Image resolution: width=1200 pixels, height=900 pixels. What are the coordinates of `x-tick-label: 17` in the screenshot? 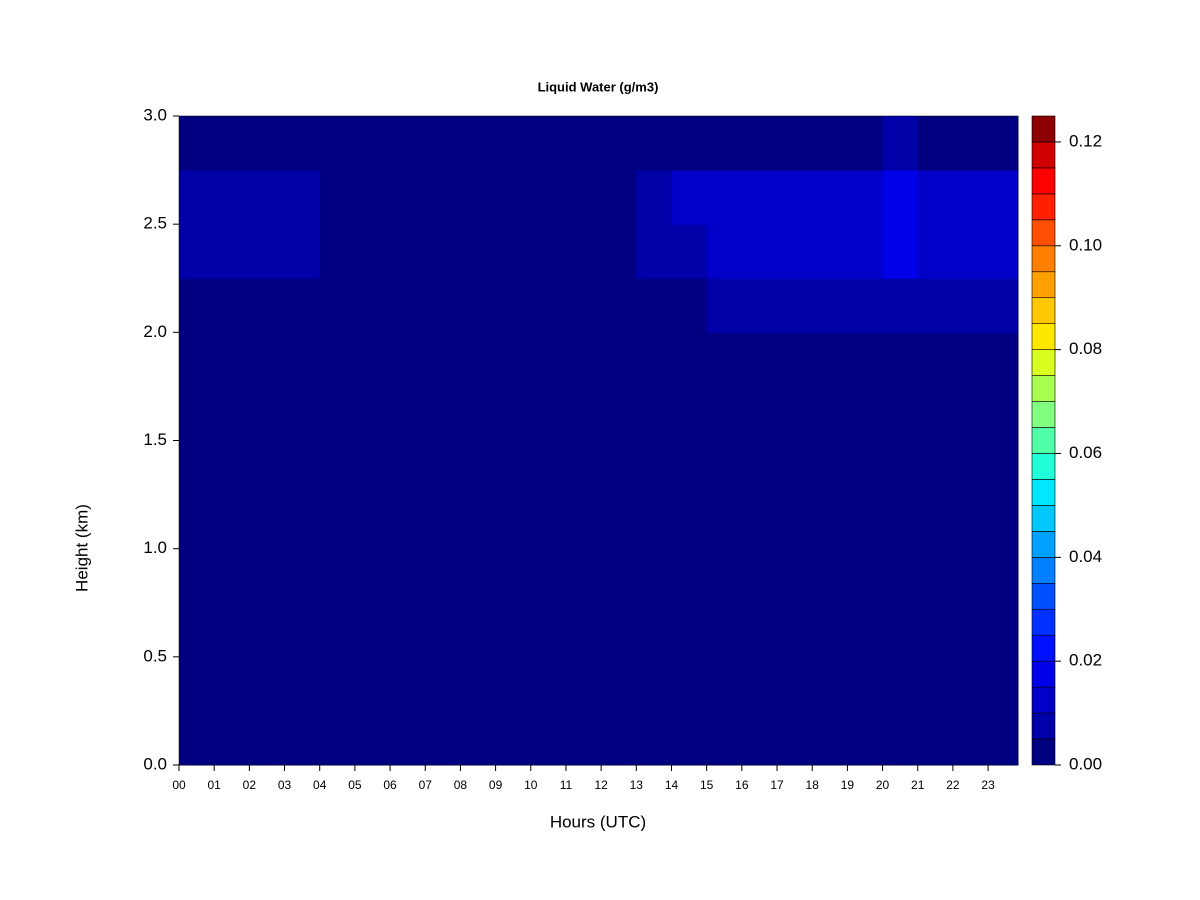 It's located at (777, 785).